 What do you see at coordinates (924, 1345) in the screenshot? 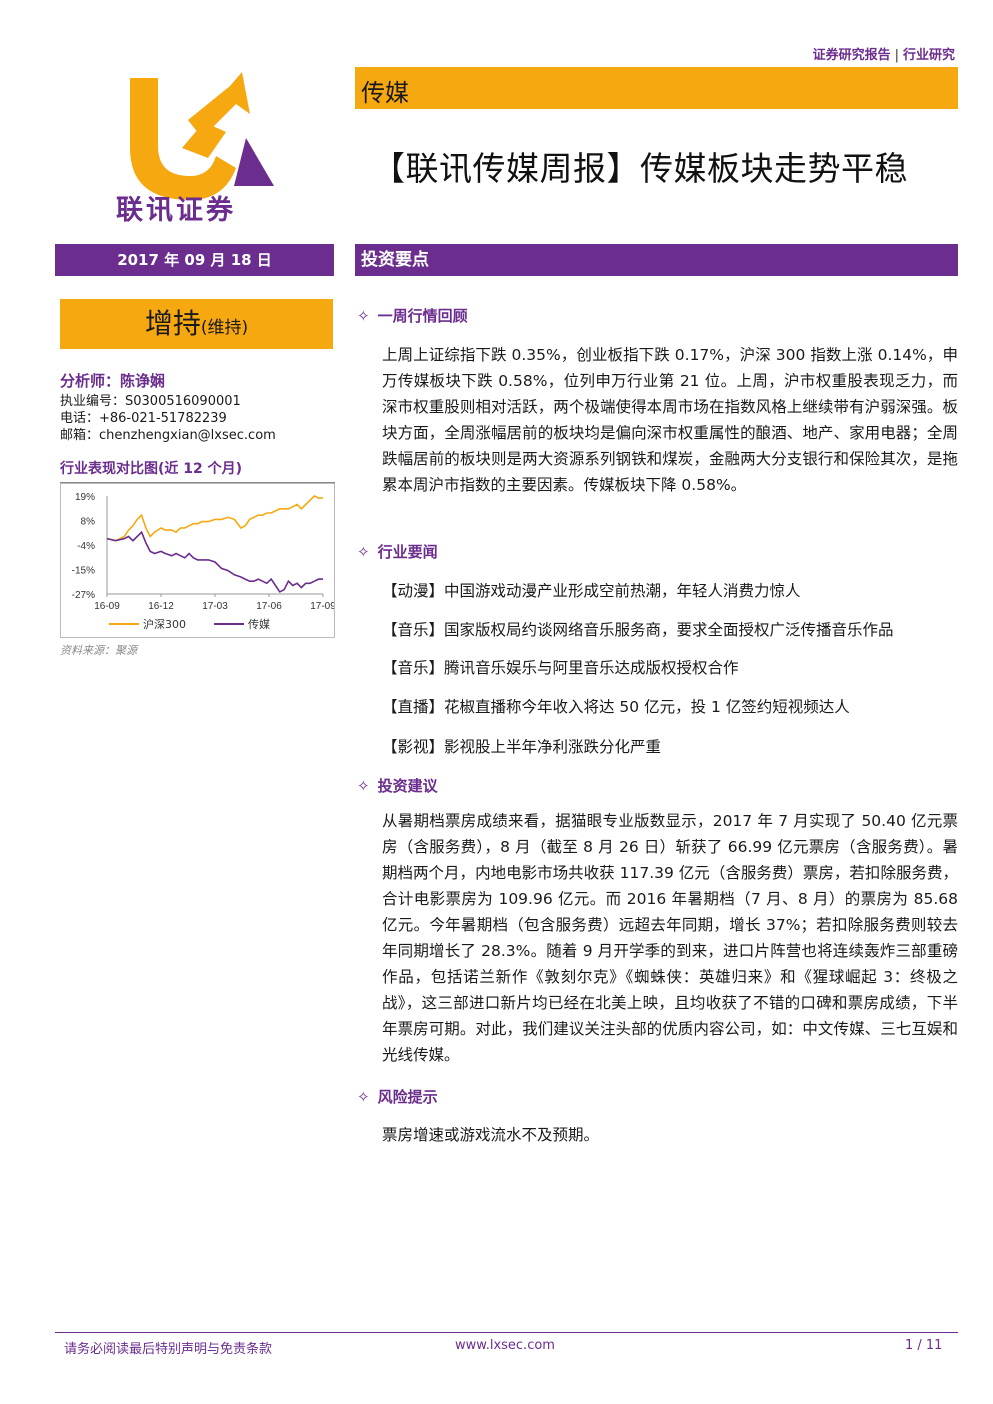
I see `page-number: 1 / 11` at bounding box center [924, 1345].